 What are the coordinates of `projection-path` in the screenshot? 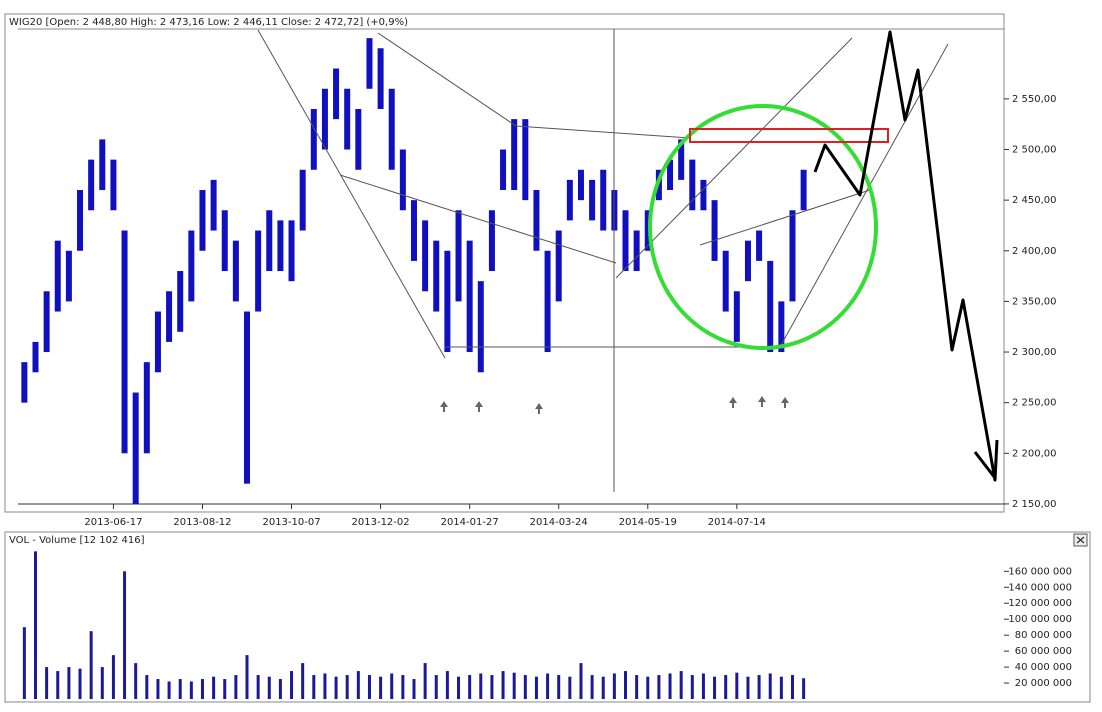 It's located at (906, 256).